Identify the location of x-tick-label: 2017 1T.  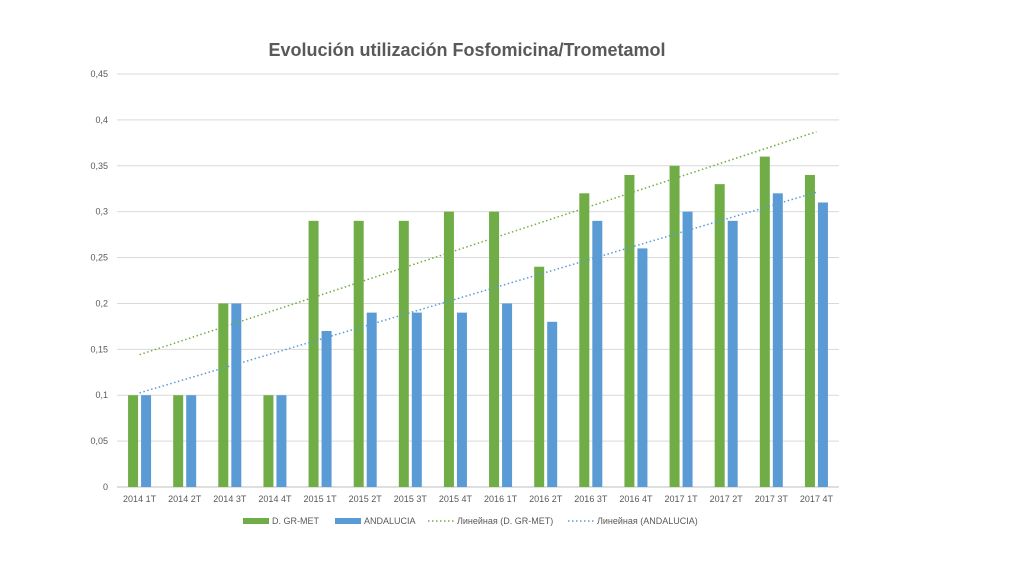
(682, 499).